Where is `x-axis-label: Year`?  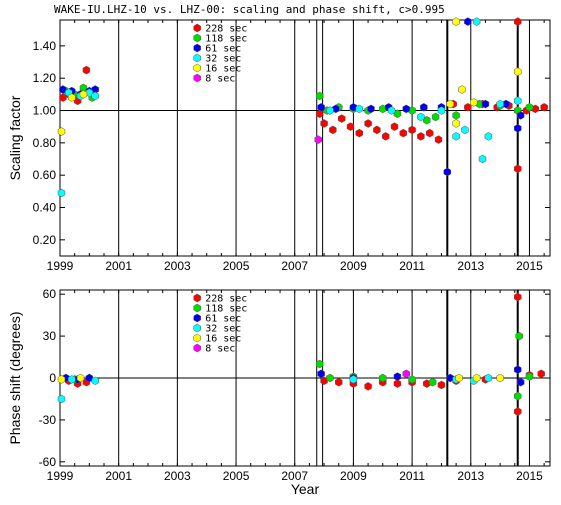 x-axis-label: Year is located at coordinates (305, 489).